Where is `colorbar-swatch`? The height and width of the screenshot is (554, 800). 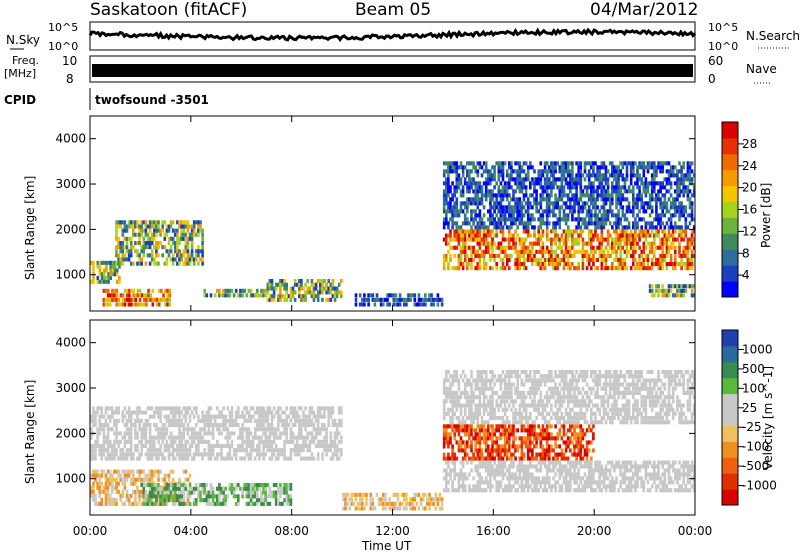
colorbar-swatch is located at coordinates (730, 289).